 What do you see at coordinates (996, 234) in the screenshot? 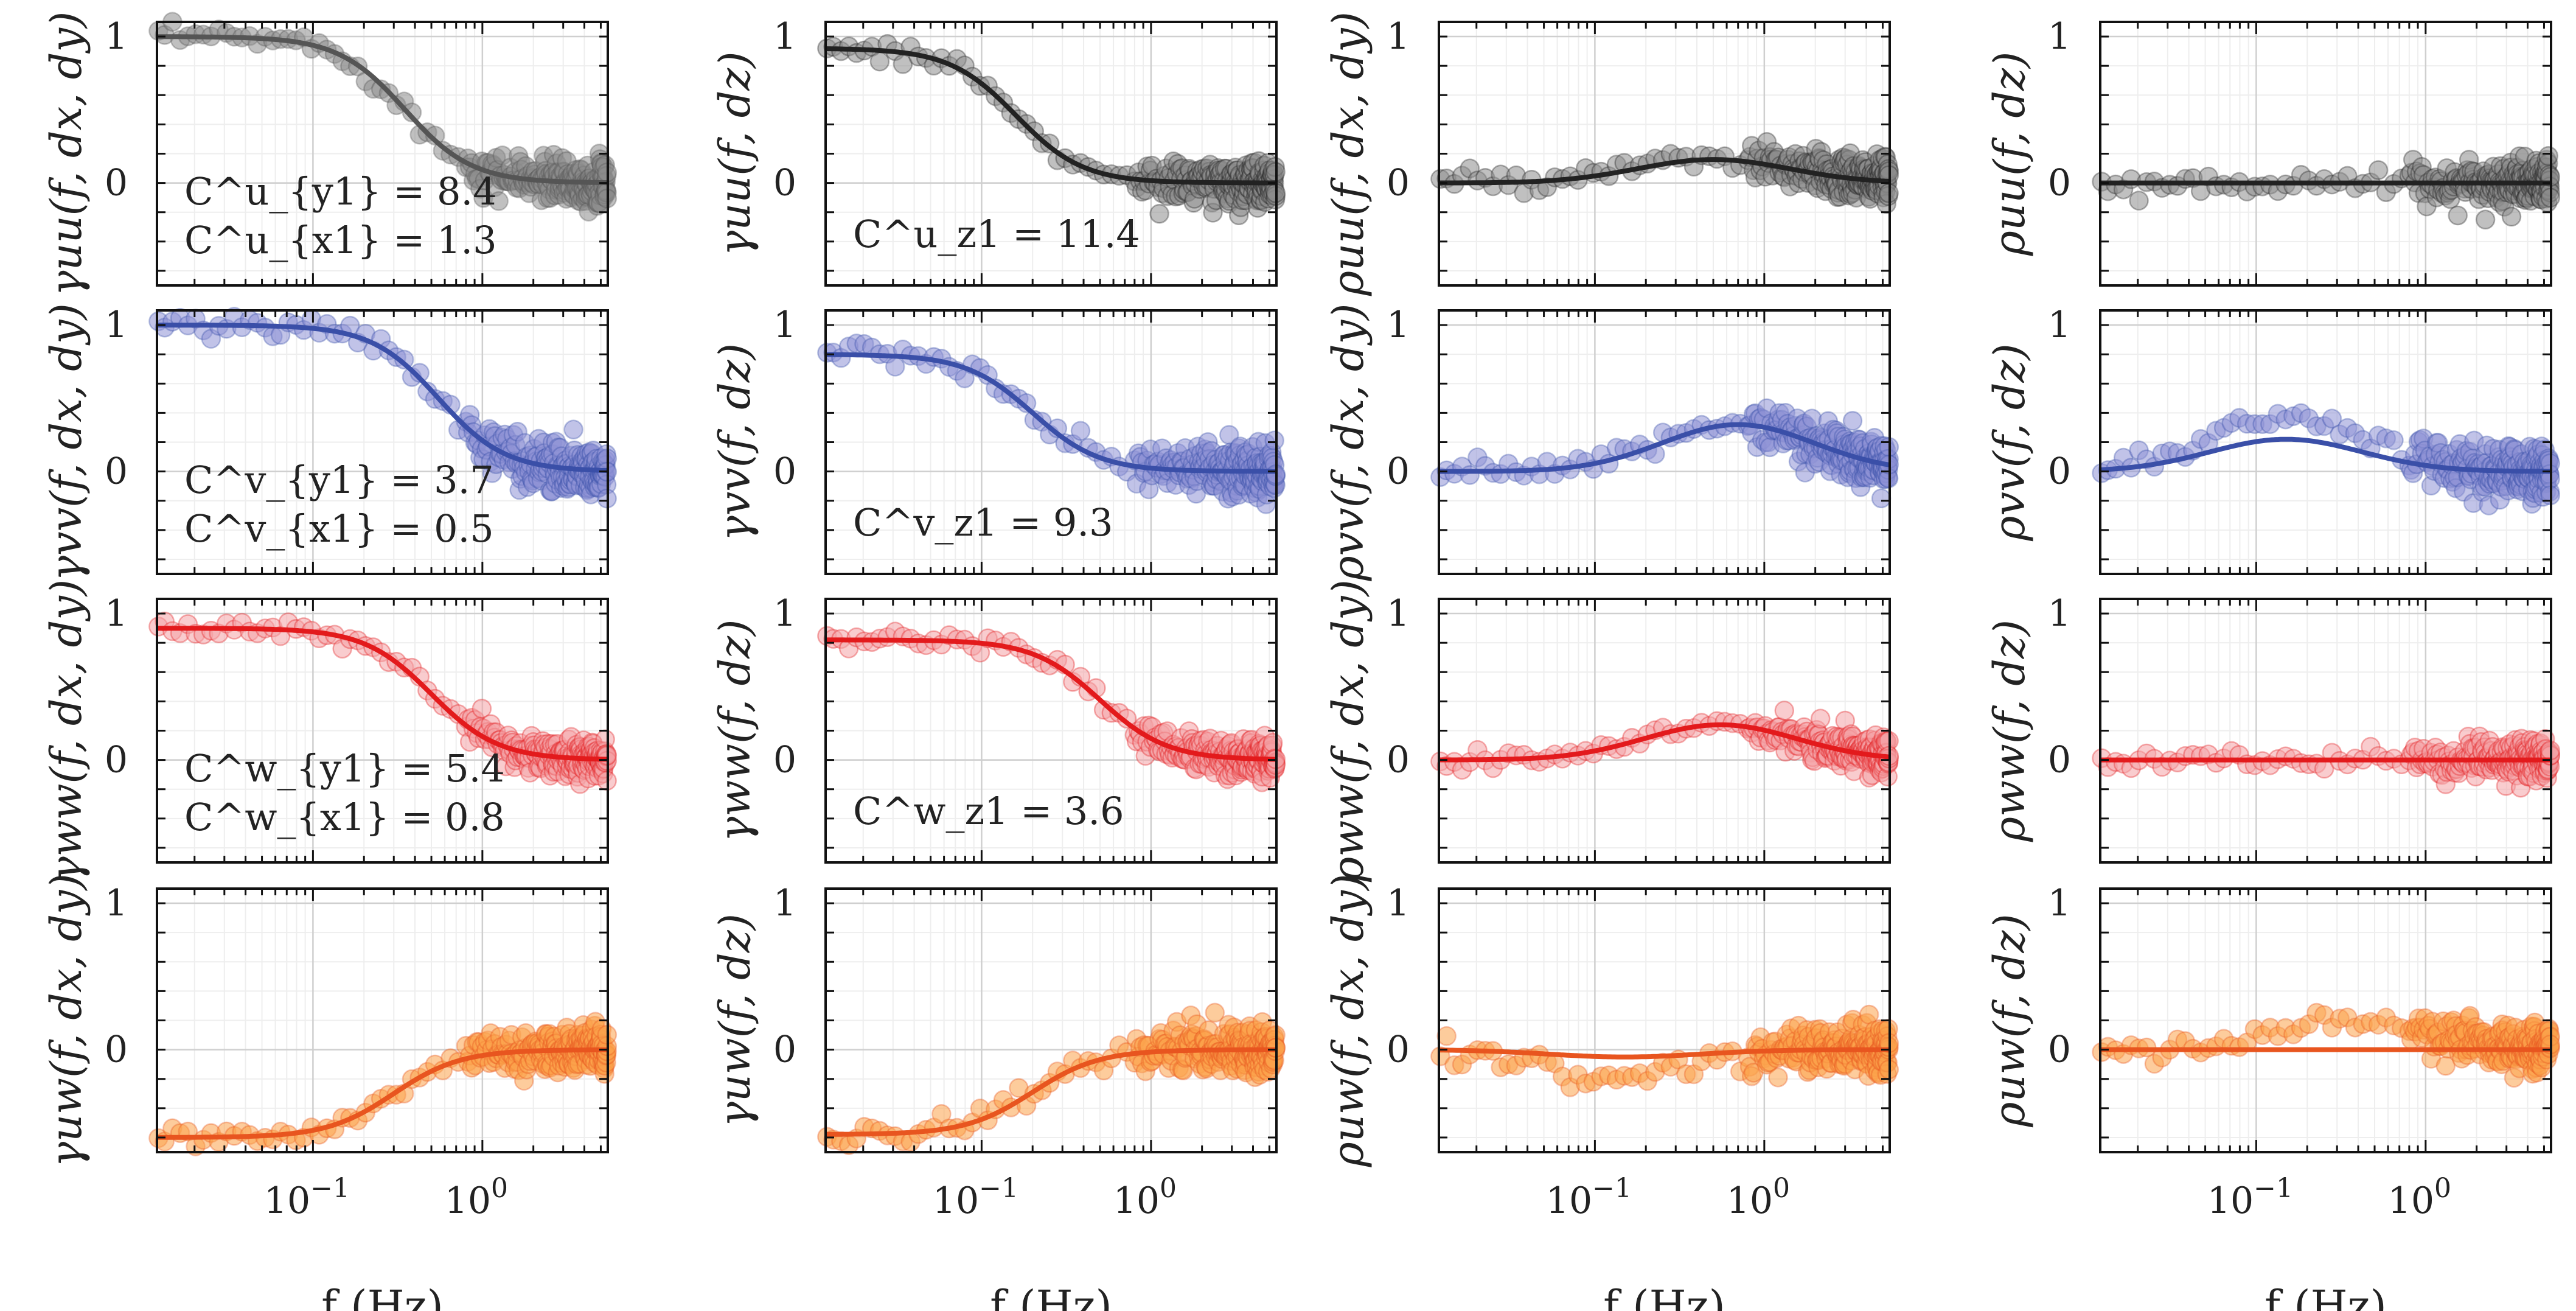
I see `fit-coefficient-label: C^u_z1 = 11.4` at bounding box center [996, 234].